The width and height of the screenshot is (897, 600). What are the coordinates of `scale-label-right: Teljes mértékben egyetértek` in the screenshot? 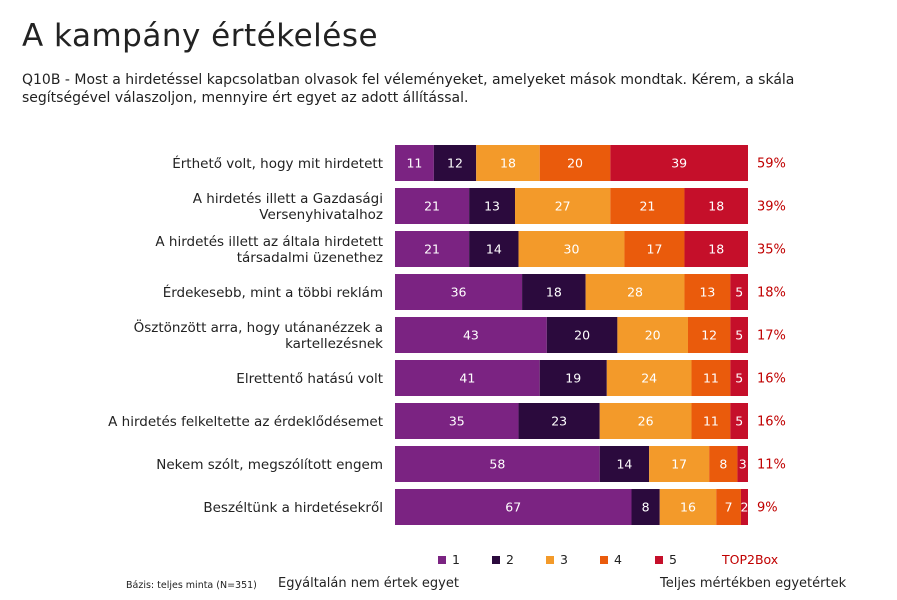 It's located at (753, 583).